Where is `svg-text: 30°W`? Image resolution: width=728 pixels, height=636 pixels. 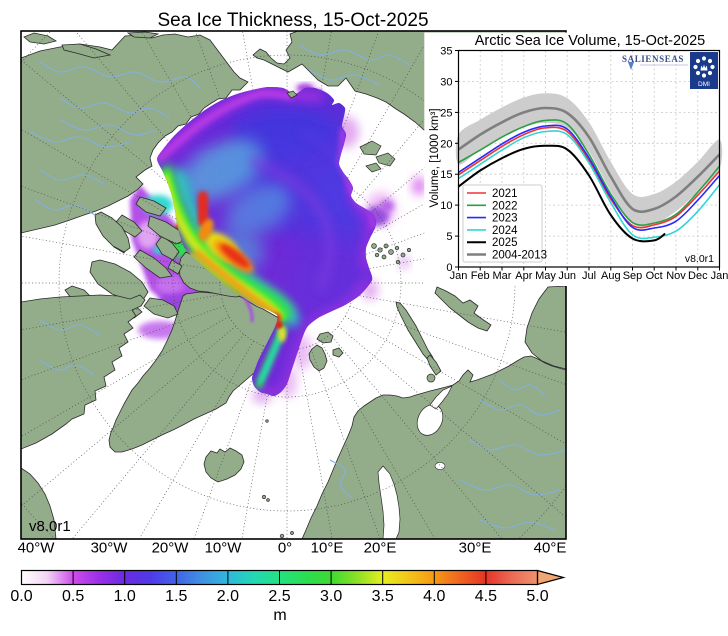 svg-text: 30°W is located at coordinates (110, 548).